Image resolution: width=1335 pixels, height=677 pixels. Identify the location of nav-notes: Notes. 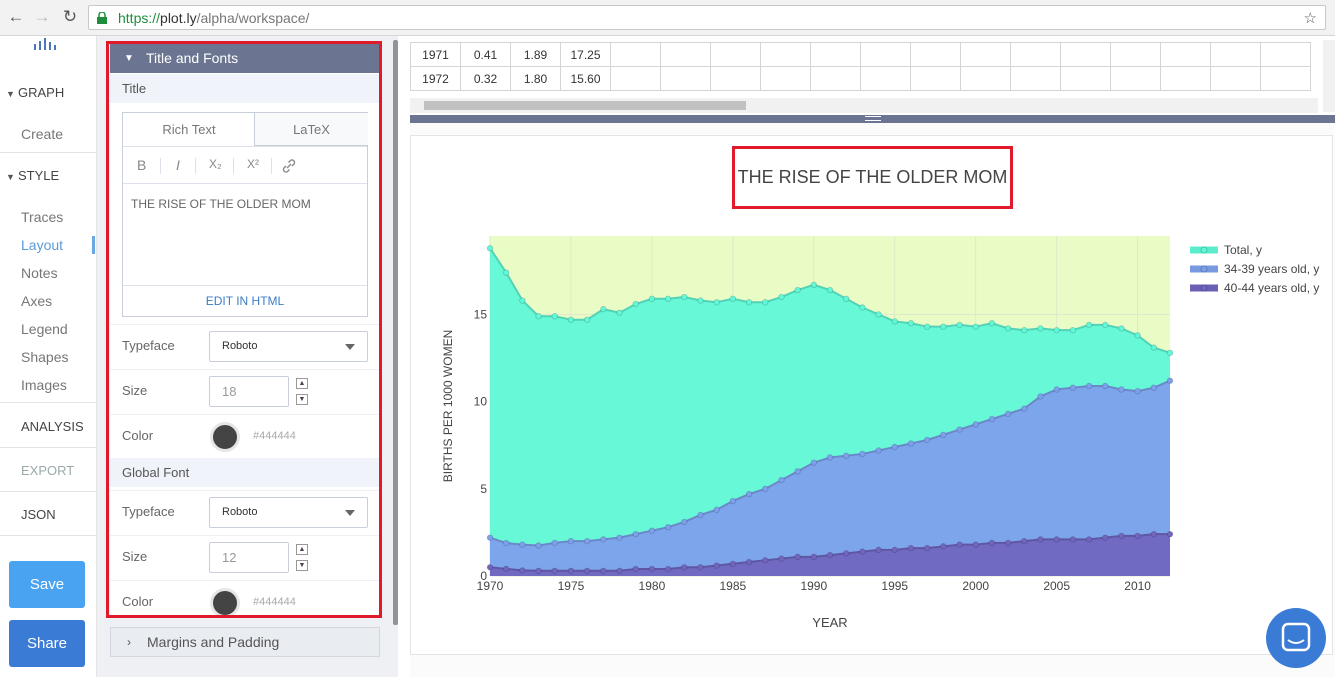
(39, 273).